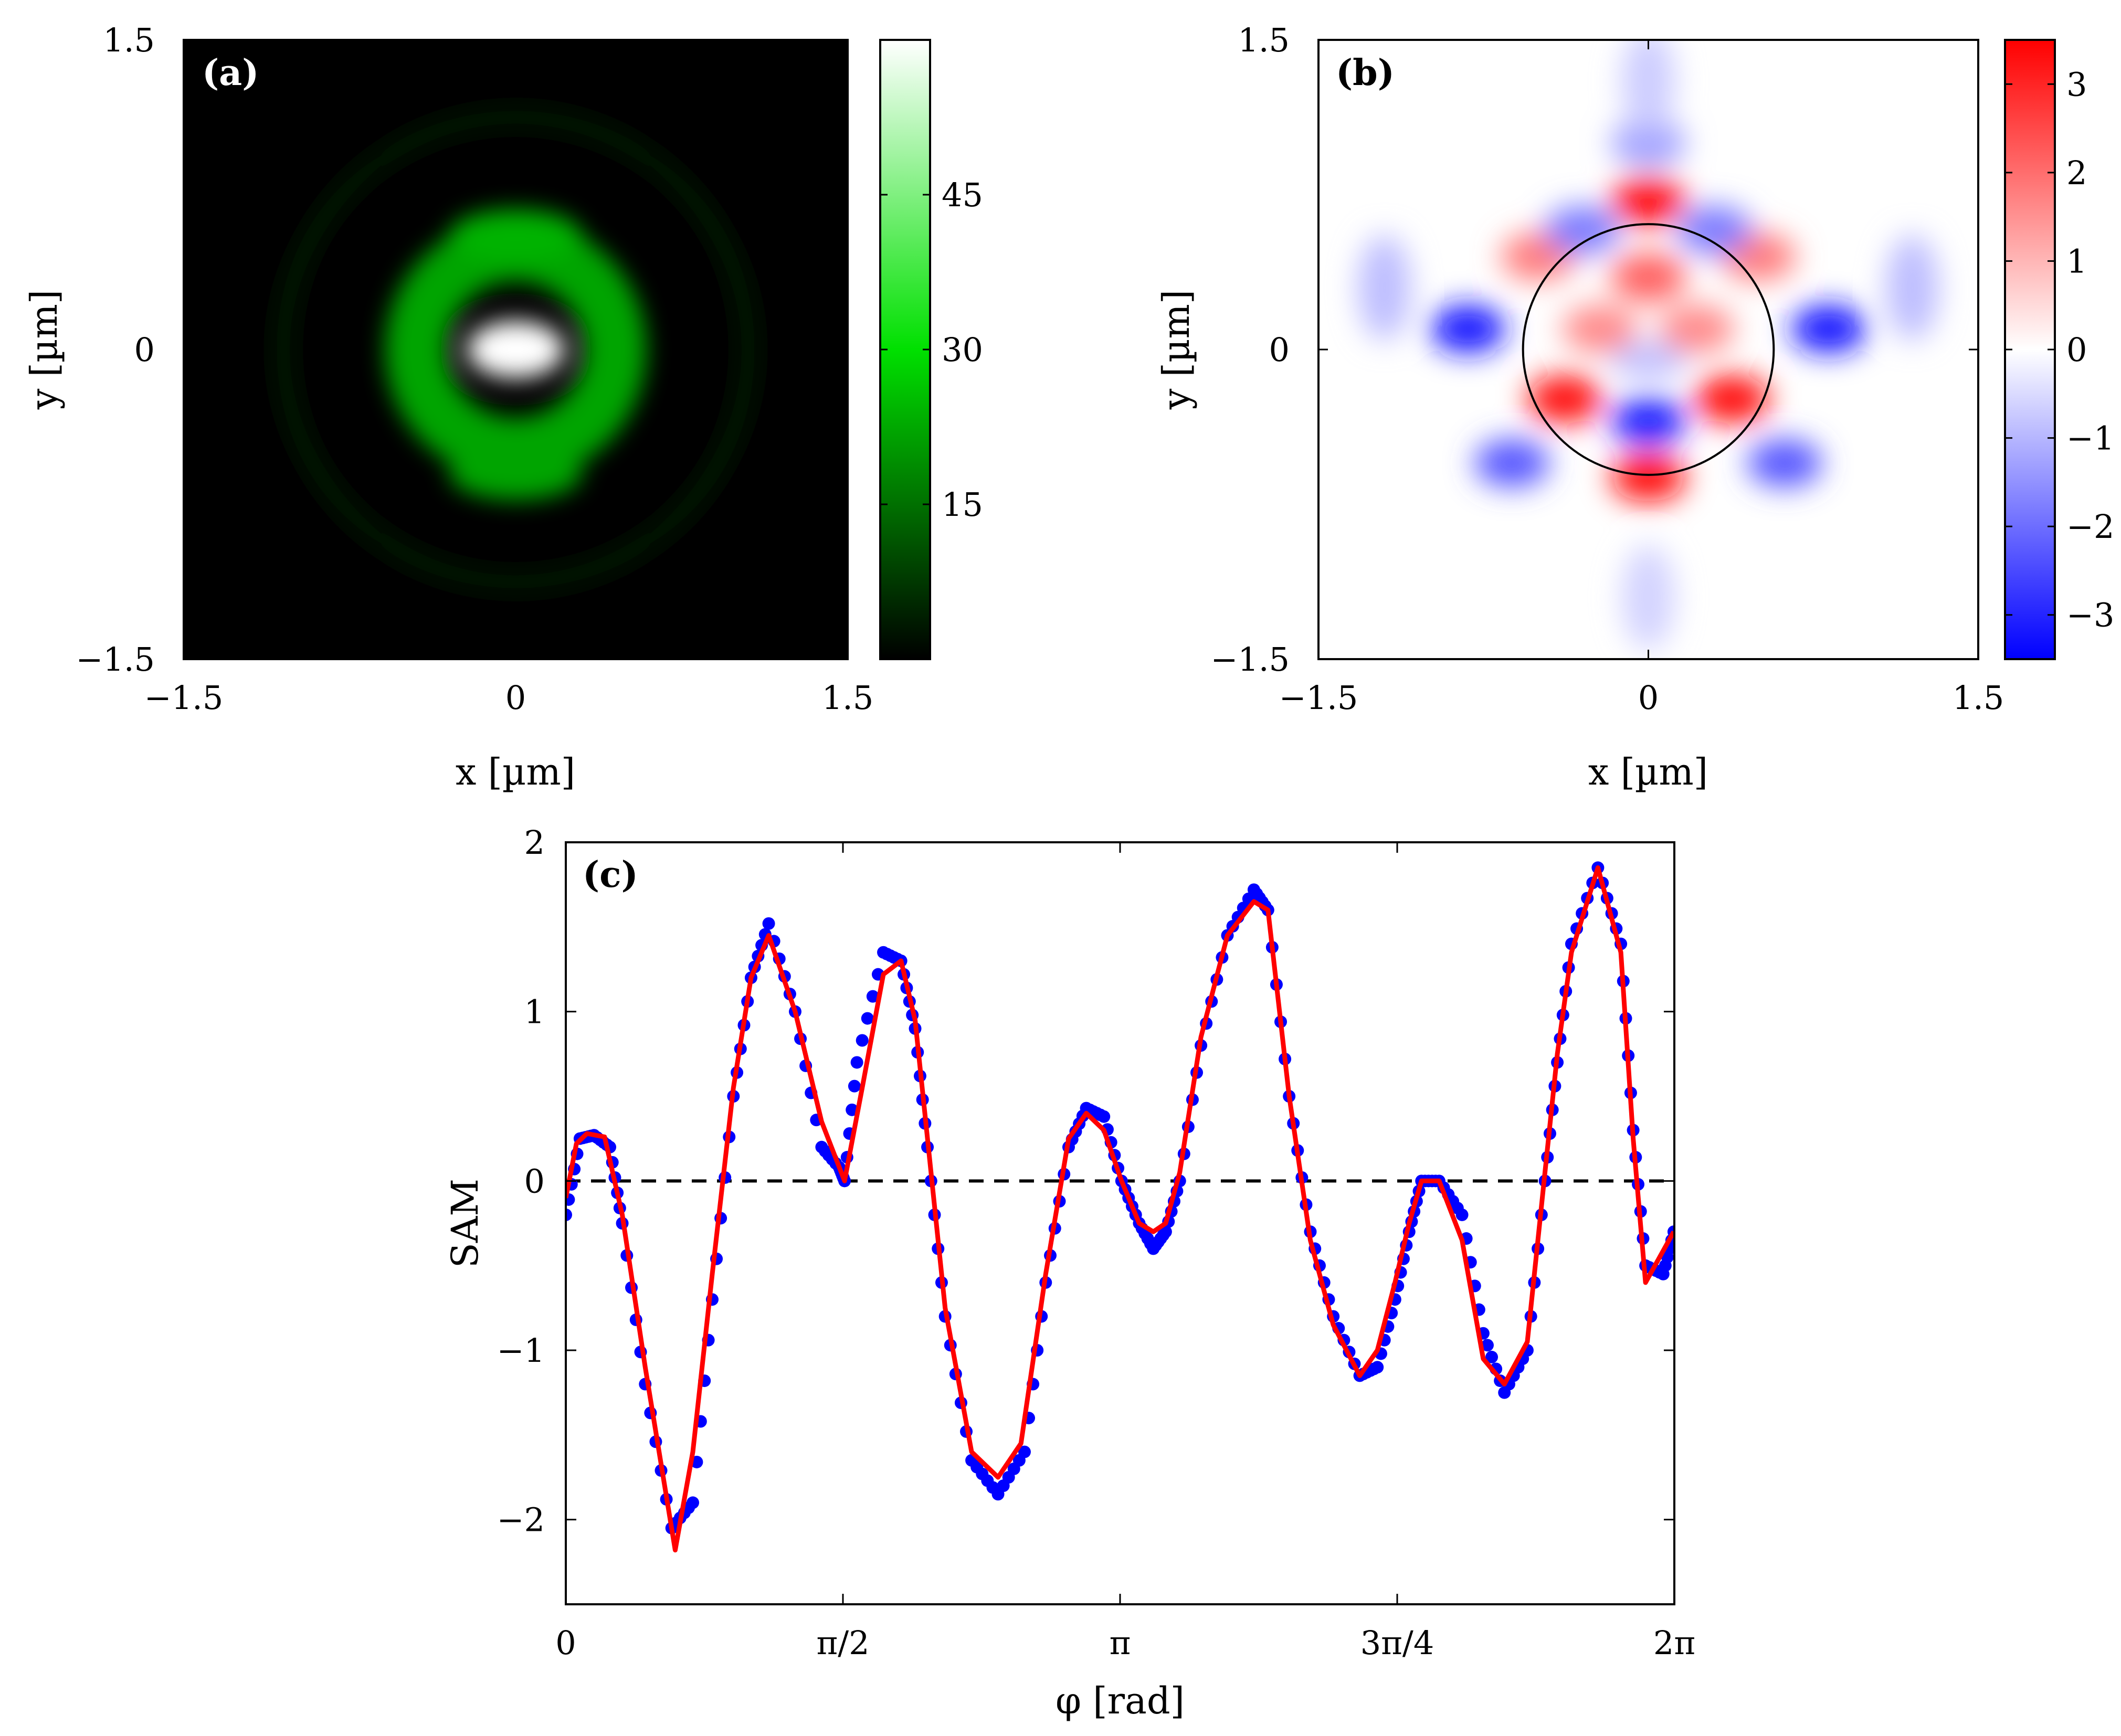  Describe the element at coordinates (905, 349) in the screenshot. I see `colorbar-a` at that location.